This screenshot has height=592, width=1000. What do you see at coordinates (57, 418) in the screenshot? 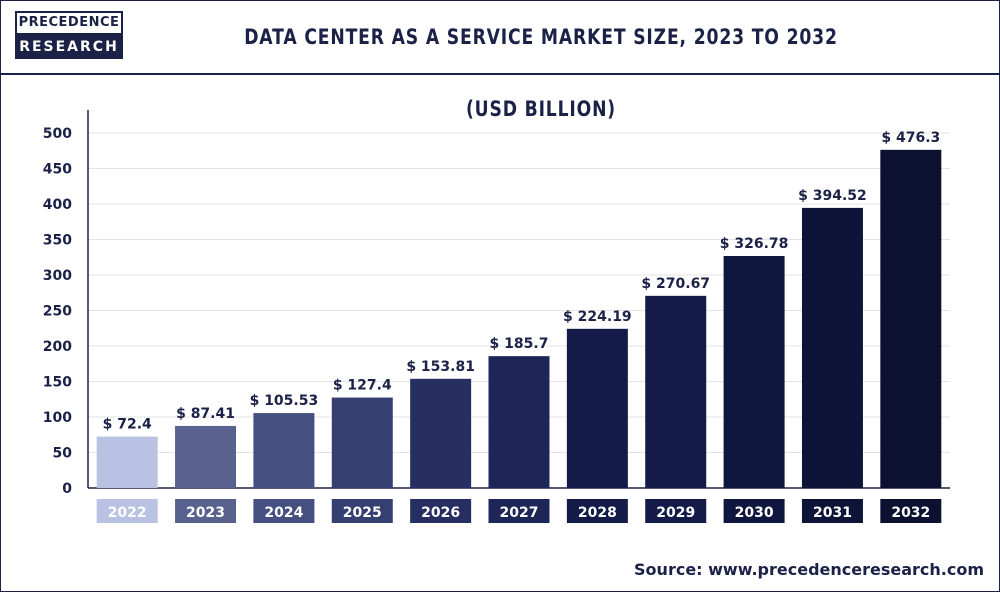
I see `y-tick-label: 100` at bounding box center [57, 418].